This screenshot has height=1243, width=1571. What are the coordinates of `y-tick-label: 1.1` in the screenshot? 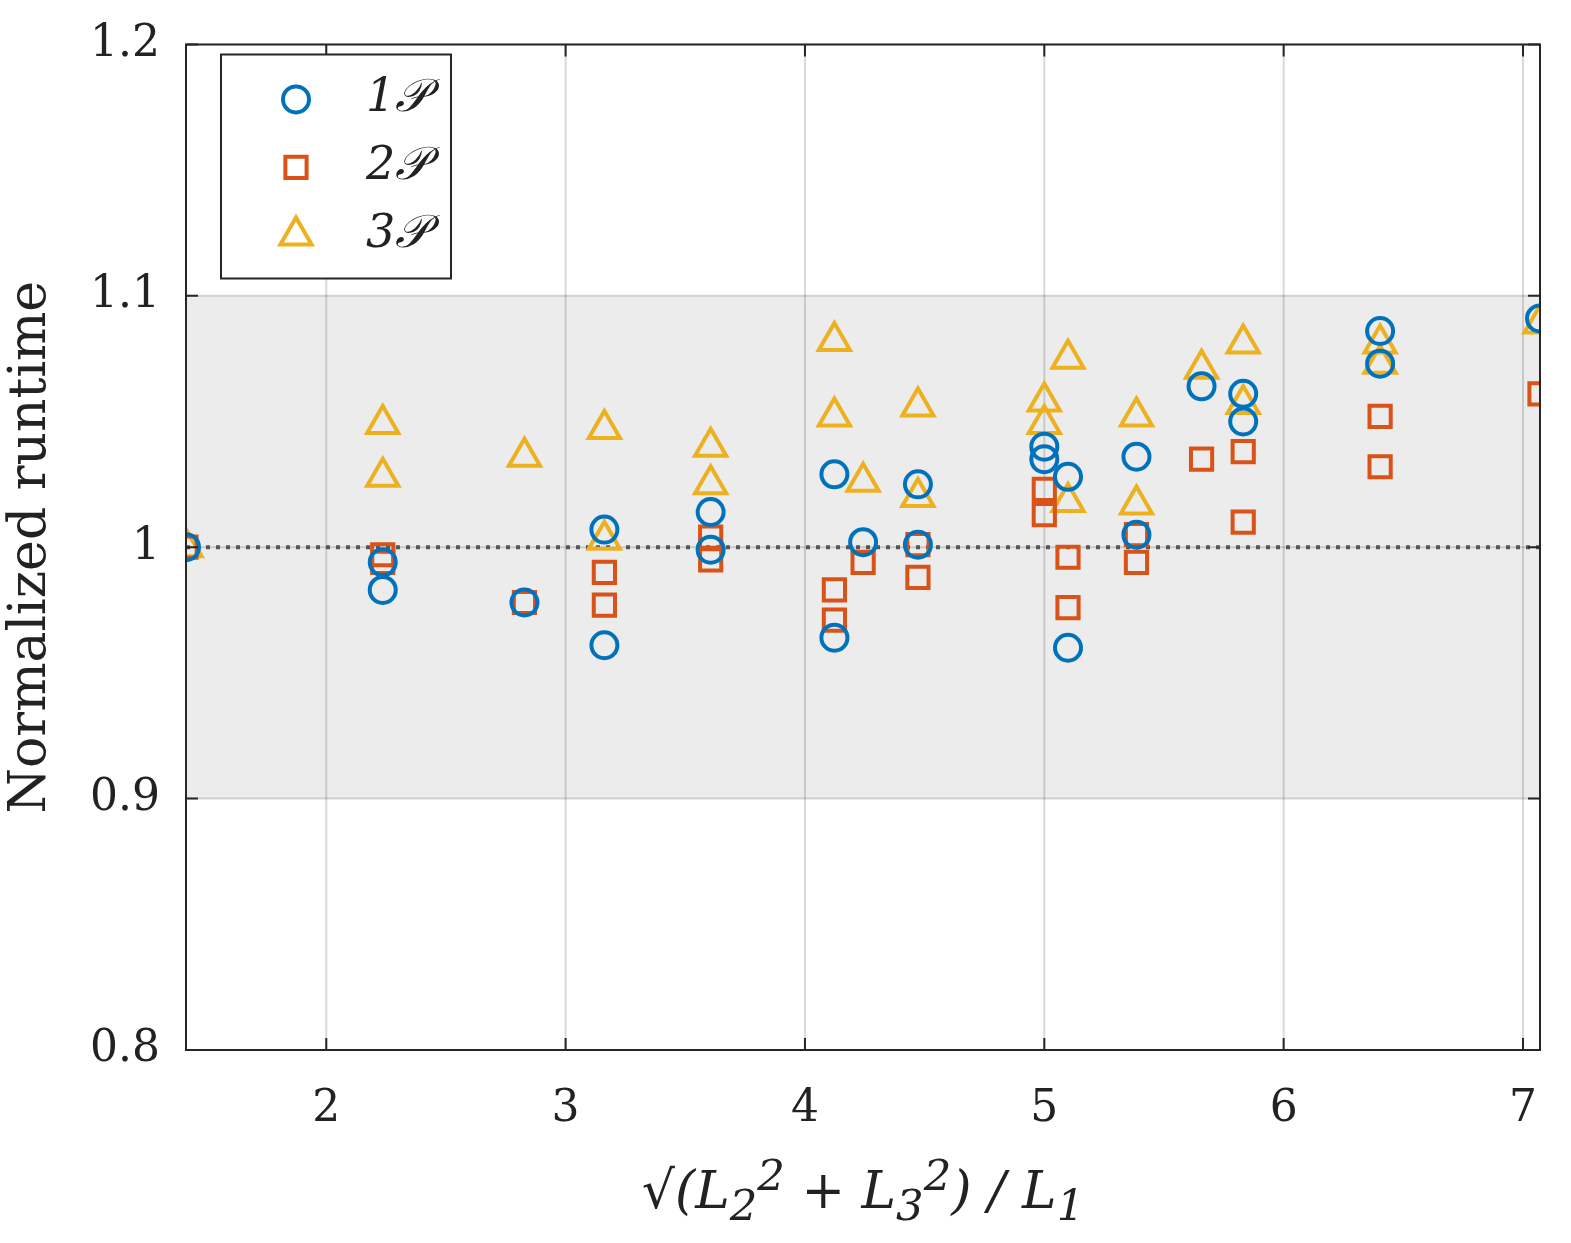 It's located at (125, 292).